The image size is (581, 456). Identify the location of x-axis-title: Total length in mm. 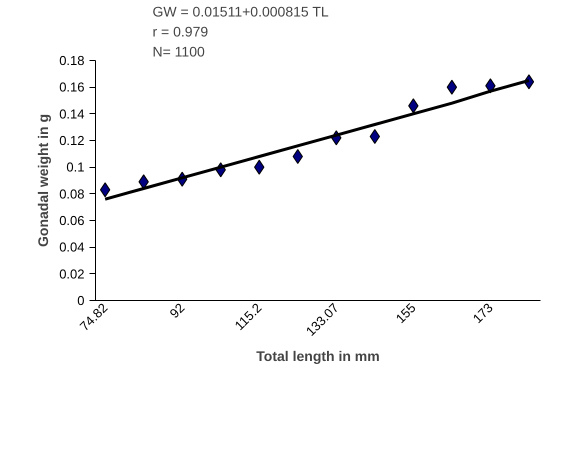
(318, 356).